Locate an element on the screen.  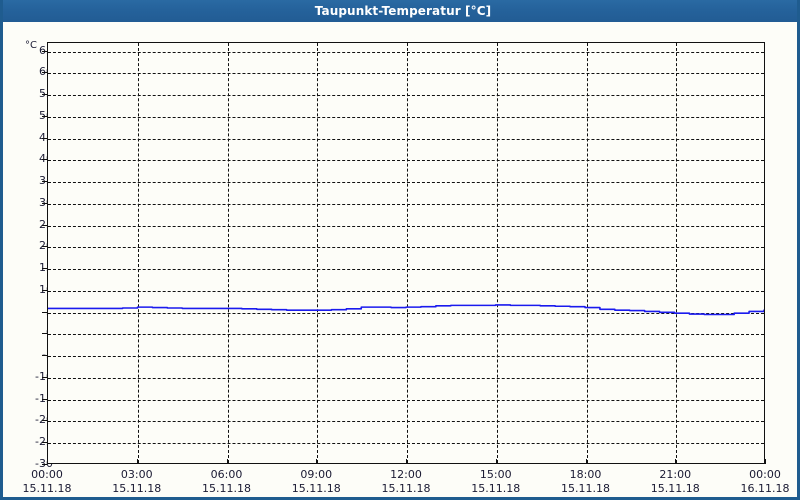
window-titlebar: Taupunkt-Temperatur [°C] is located at coordinates (400, 11).